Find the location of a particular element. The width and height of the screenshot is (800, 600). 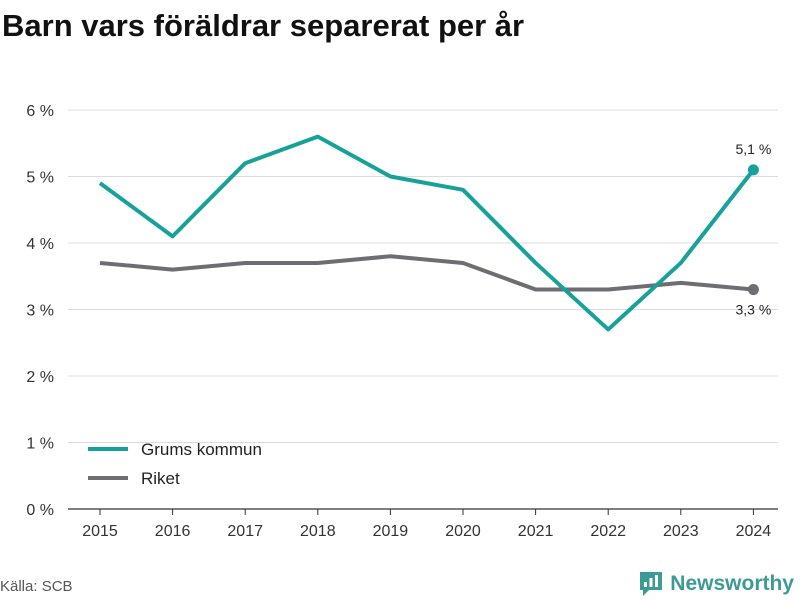

newsworthy-logo-icon is located at coordinates (651, 584).